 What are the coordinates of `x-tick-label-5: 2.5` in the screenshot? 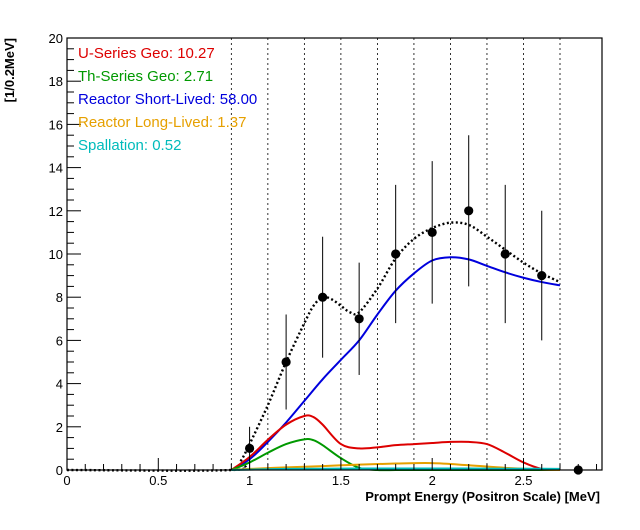 It's located at (523, 480).